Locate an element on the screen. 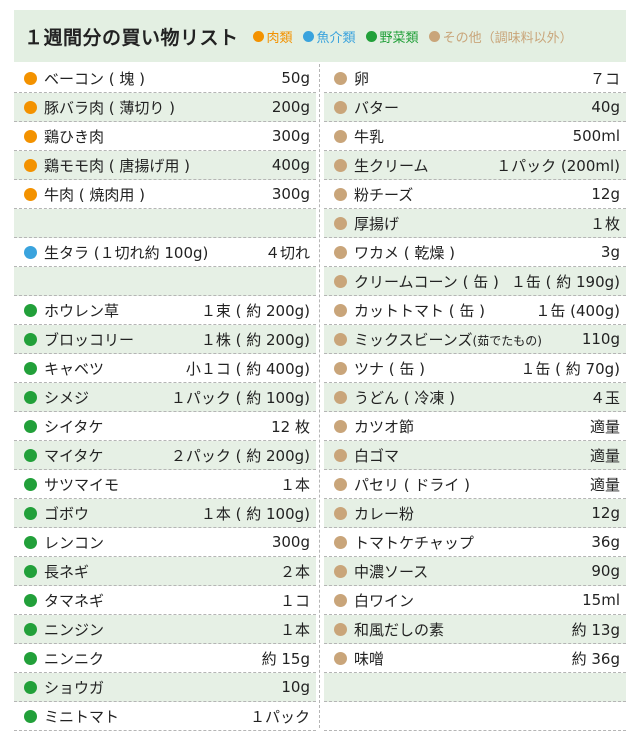  list-item: 中濃ソース 90g is located at coordinates (475, 571).